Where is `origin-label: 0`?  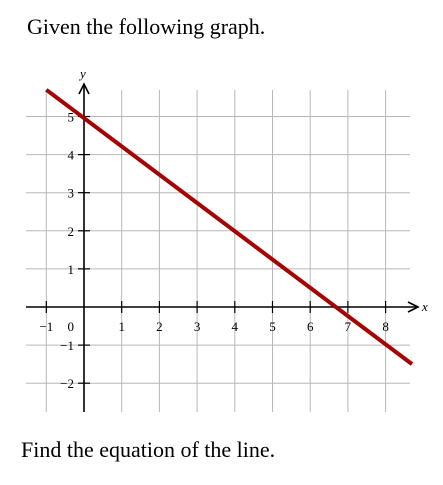 origin-label: 0 is located at coordinates (71, 326).